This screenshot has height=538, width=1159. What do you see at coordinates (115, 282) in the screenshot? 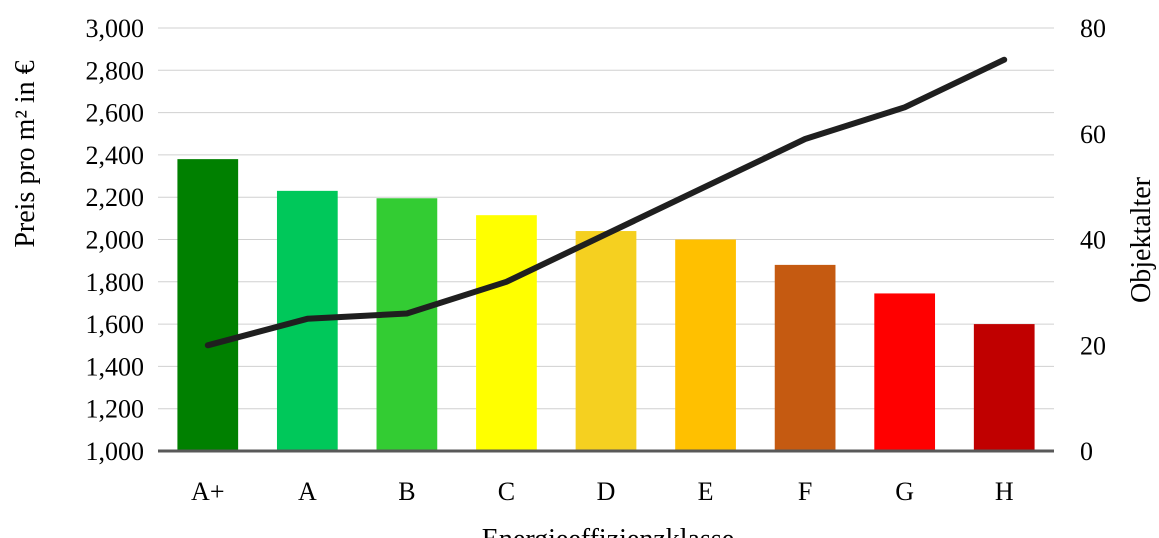
I see `y-tick-label: 1,800` at bounding box center [115, 282].